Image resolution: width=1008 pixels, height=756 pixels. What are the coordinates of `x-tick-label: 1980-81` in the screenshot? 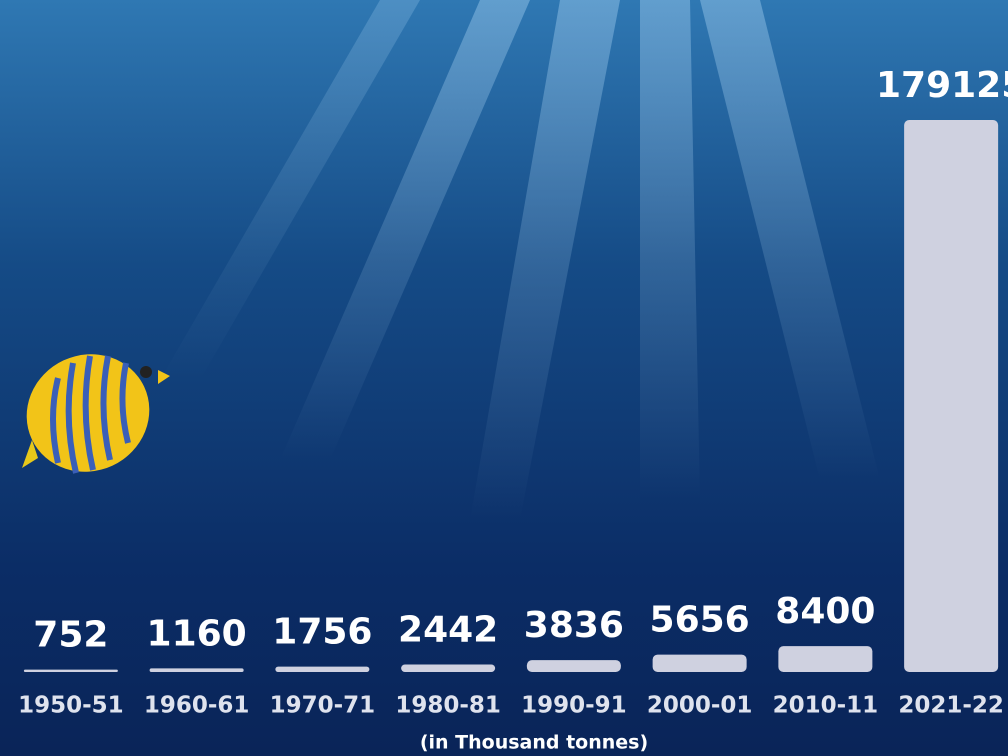 It's located at (448, 706).